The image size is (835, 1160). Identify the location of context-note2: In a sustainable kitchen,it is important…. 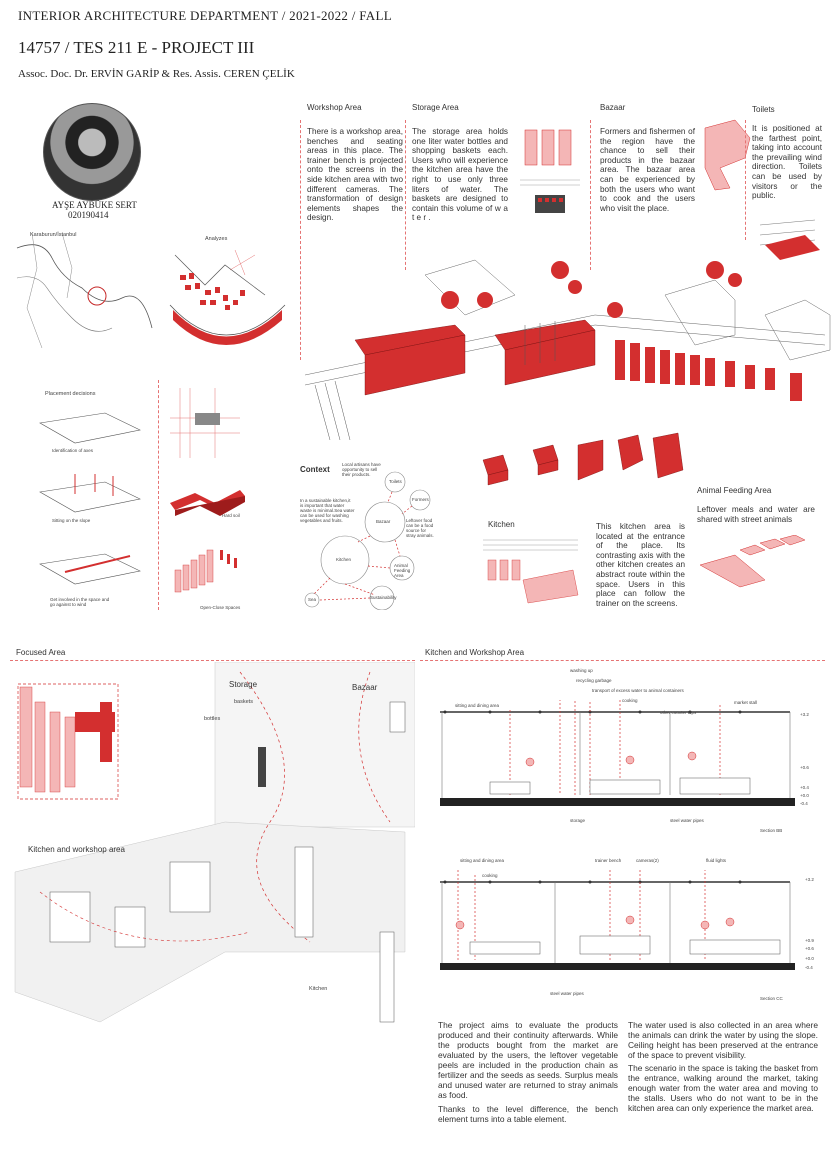
(327, 510).